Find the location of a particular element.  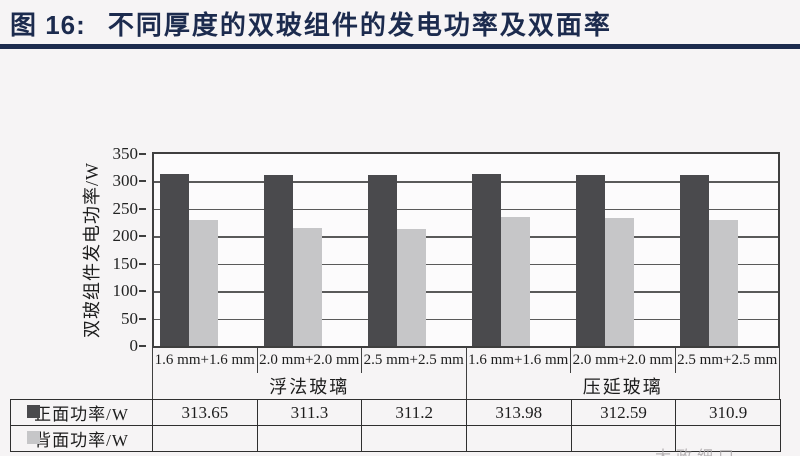

y-tick-label: 200 is located at coordinates (125, 236).